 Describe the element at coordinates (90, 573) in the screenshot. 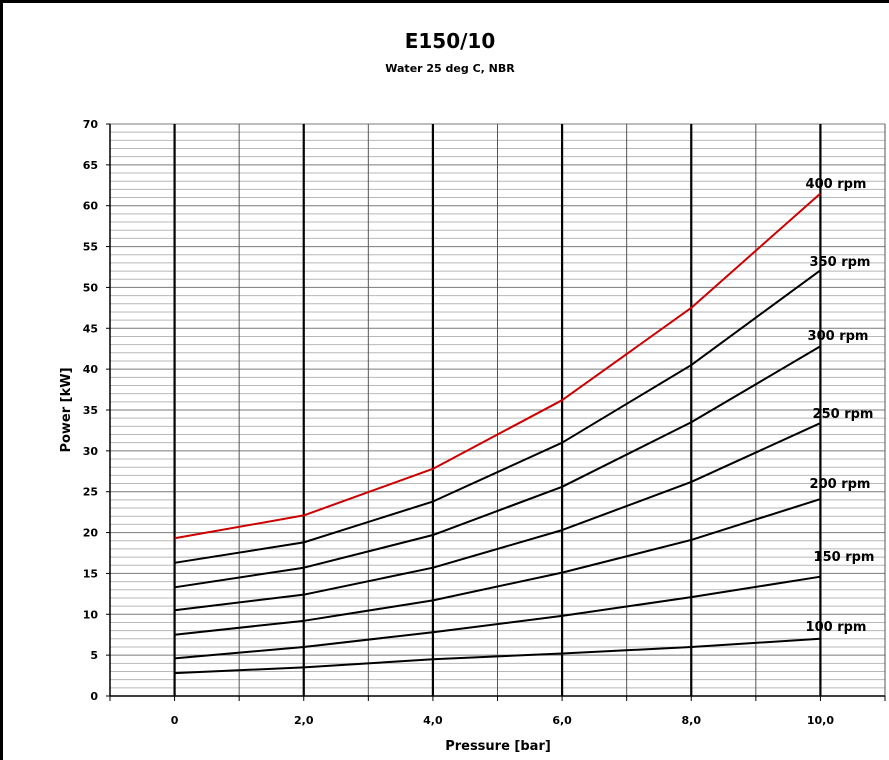

I see `y-tick-label: 15` at that location.